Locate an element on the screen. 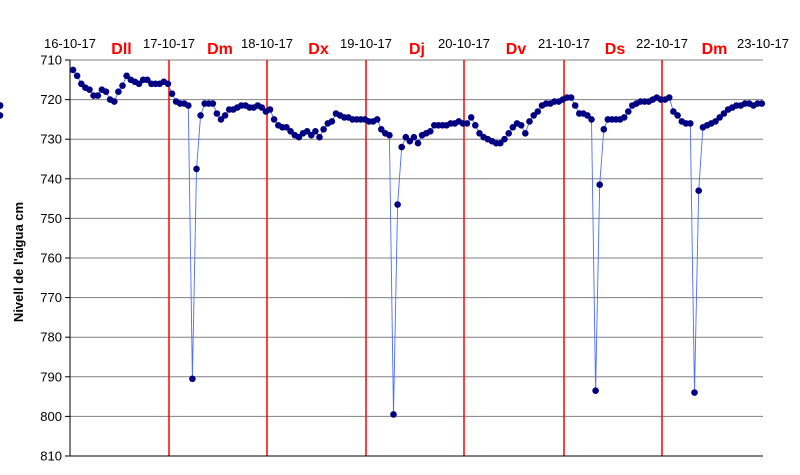 Image resolution: width=800 pixels, height=475 pixels. y-tick-label-750: 750 is located at coordinates (51, 218).